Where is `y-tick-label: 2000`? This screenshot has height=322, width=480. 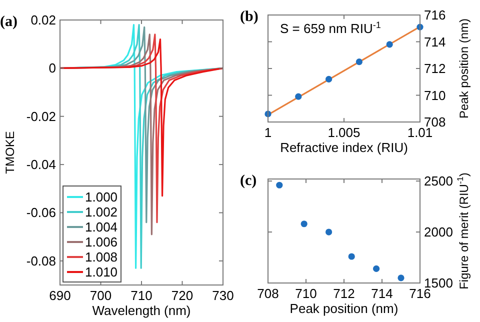 y-tick-label: 2000 is located at coordinates (438, 232).